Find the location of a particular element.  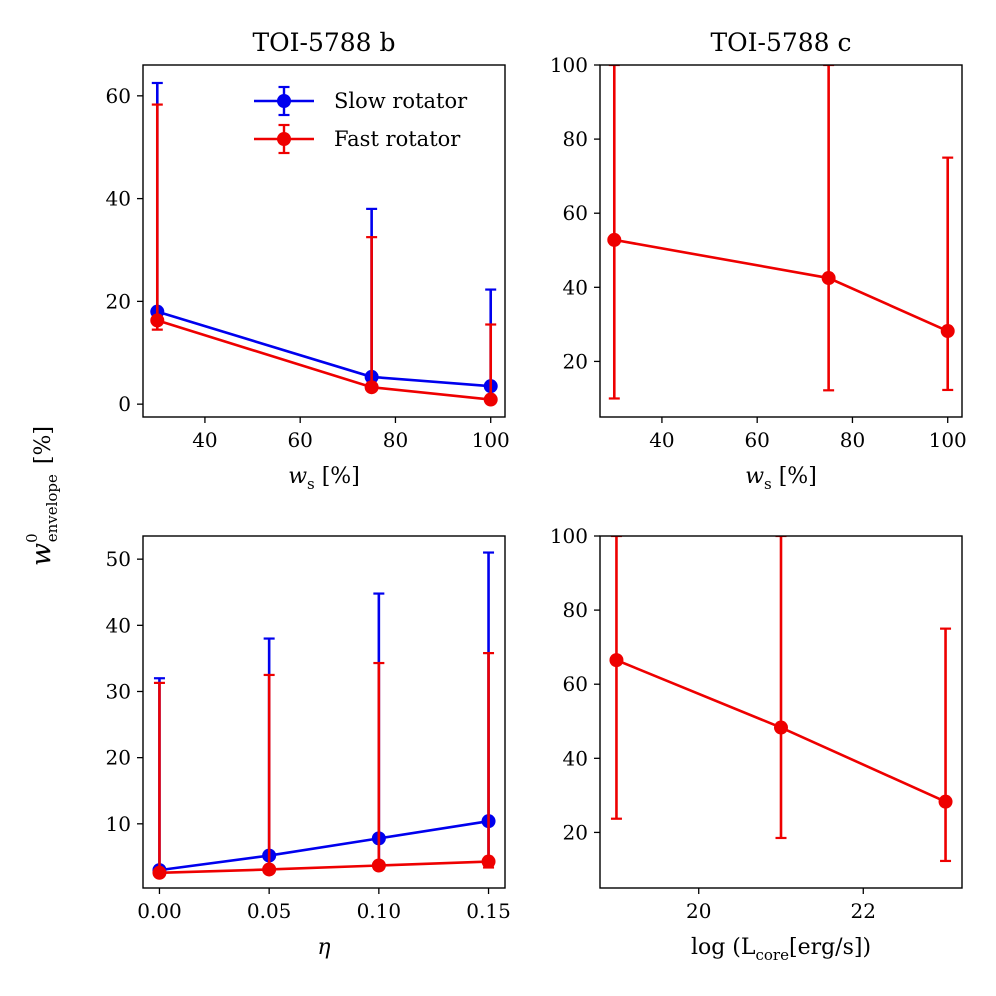

legend-item-slow: Slow rotator is located at coordinates (361, 101).